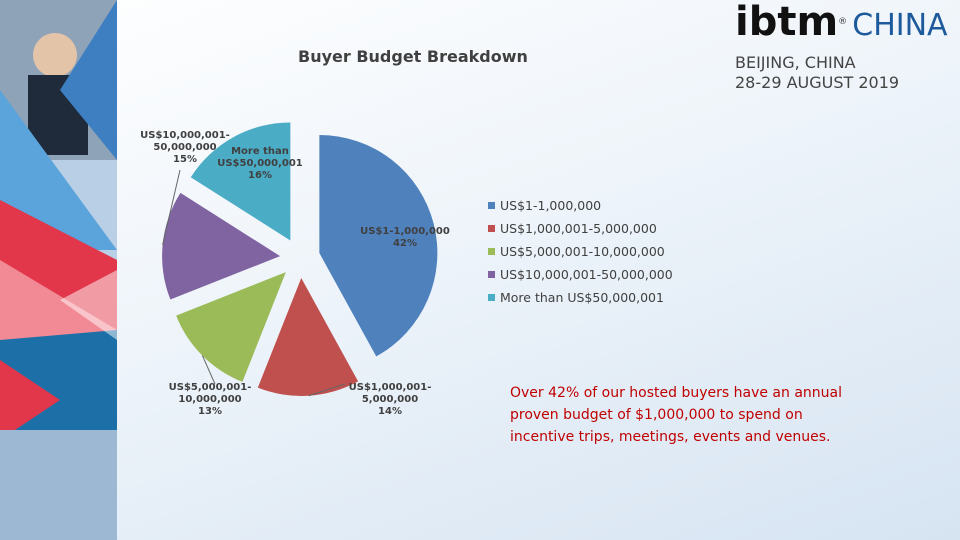 The image size is (960, 540). What do you see at coordinates (390, 411) in the screenshot?
I see `data-label-value: 14%` at bounding box center [390, 411].